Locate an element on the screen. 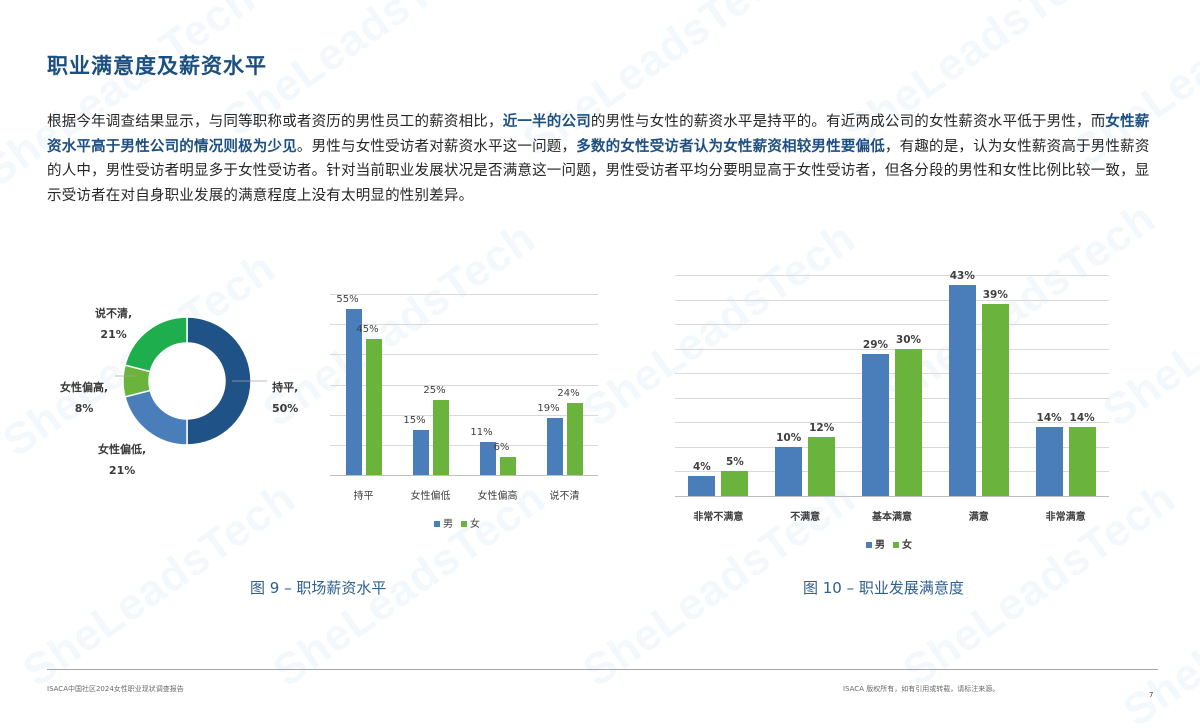  highlight-text: 近一半的公司 is located at coordinates (546, 122).